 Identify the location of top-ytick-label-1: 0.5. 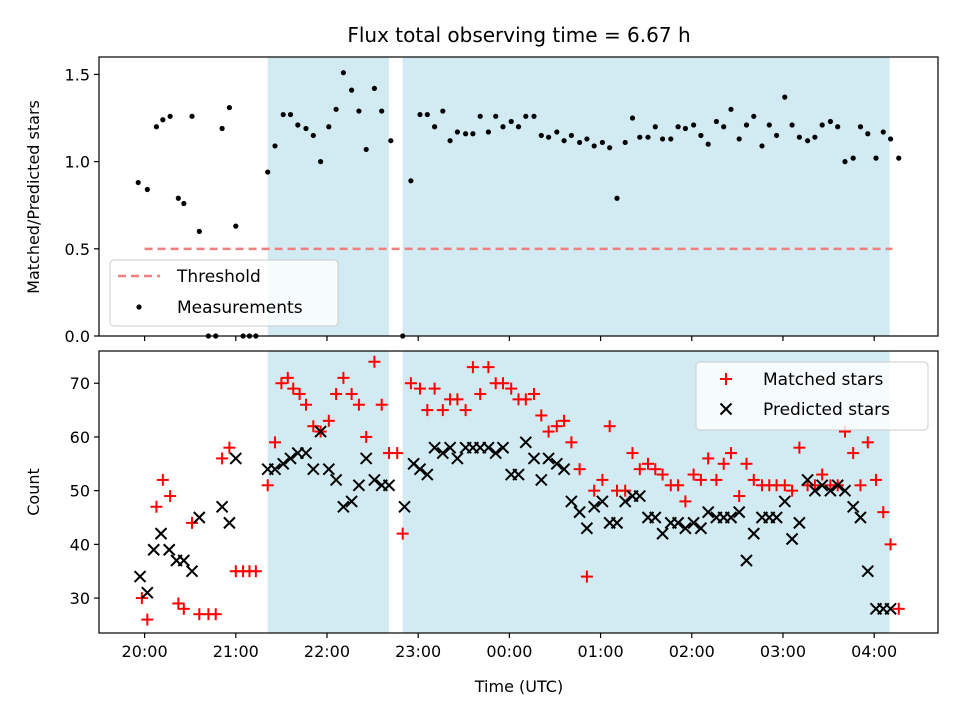
(77, 249).